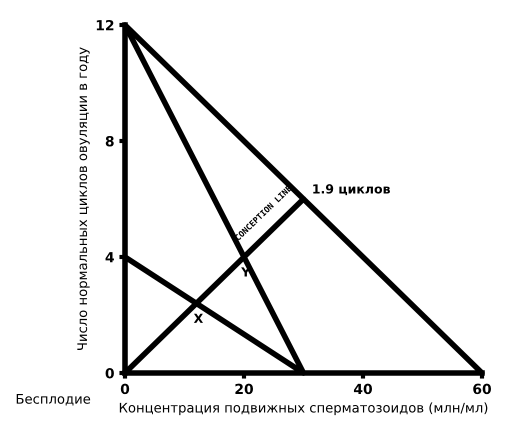 The width and height of the screenshot is (515, 433). Describe the element at coordinates (125, 389) in the screenshot. I see `x-tick-label: 0` at that location.